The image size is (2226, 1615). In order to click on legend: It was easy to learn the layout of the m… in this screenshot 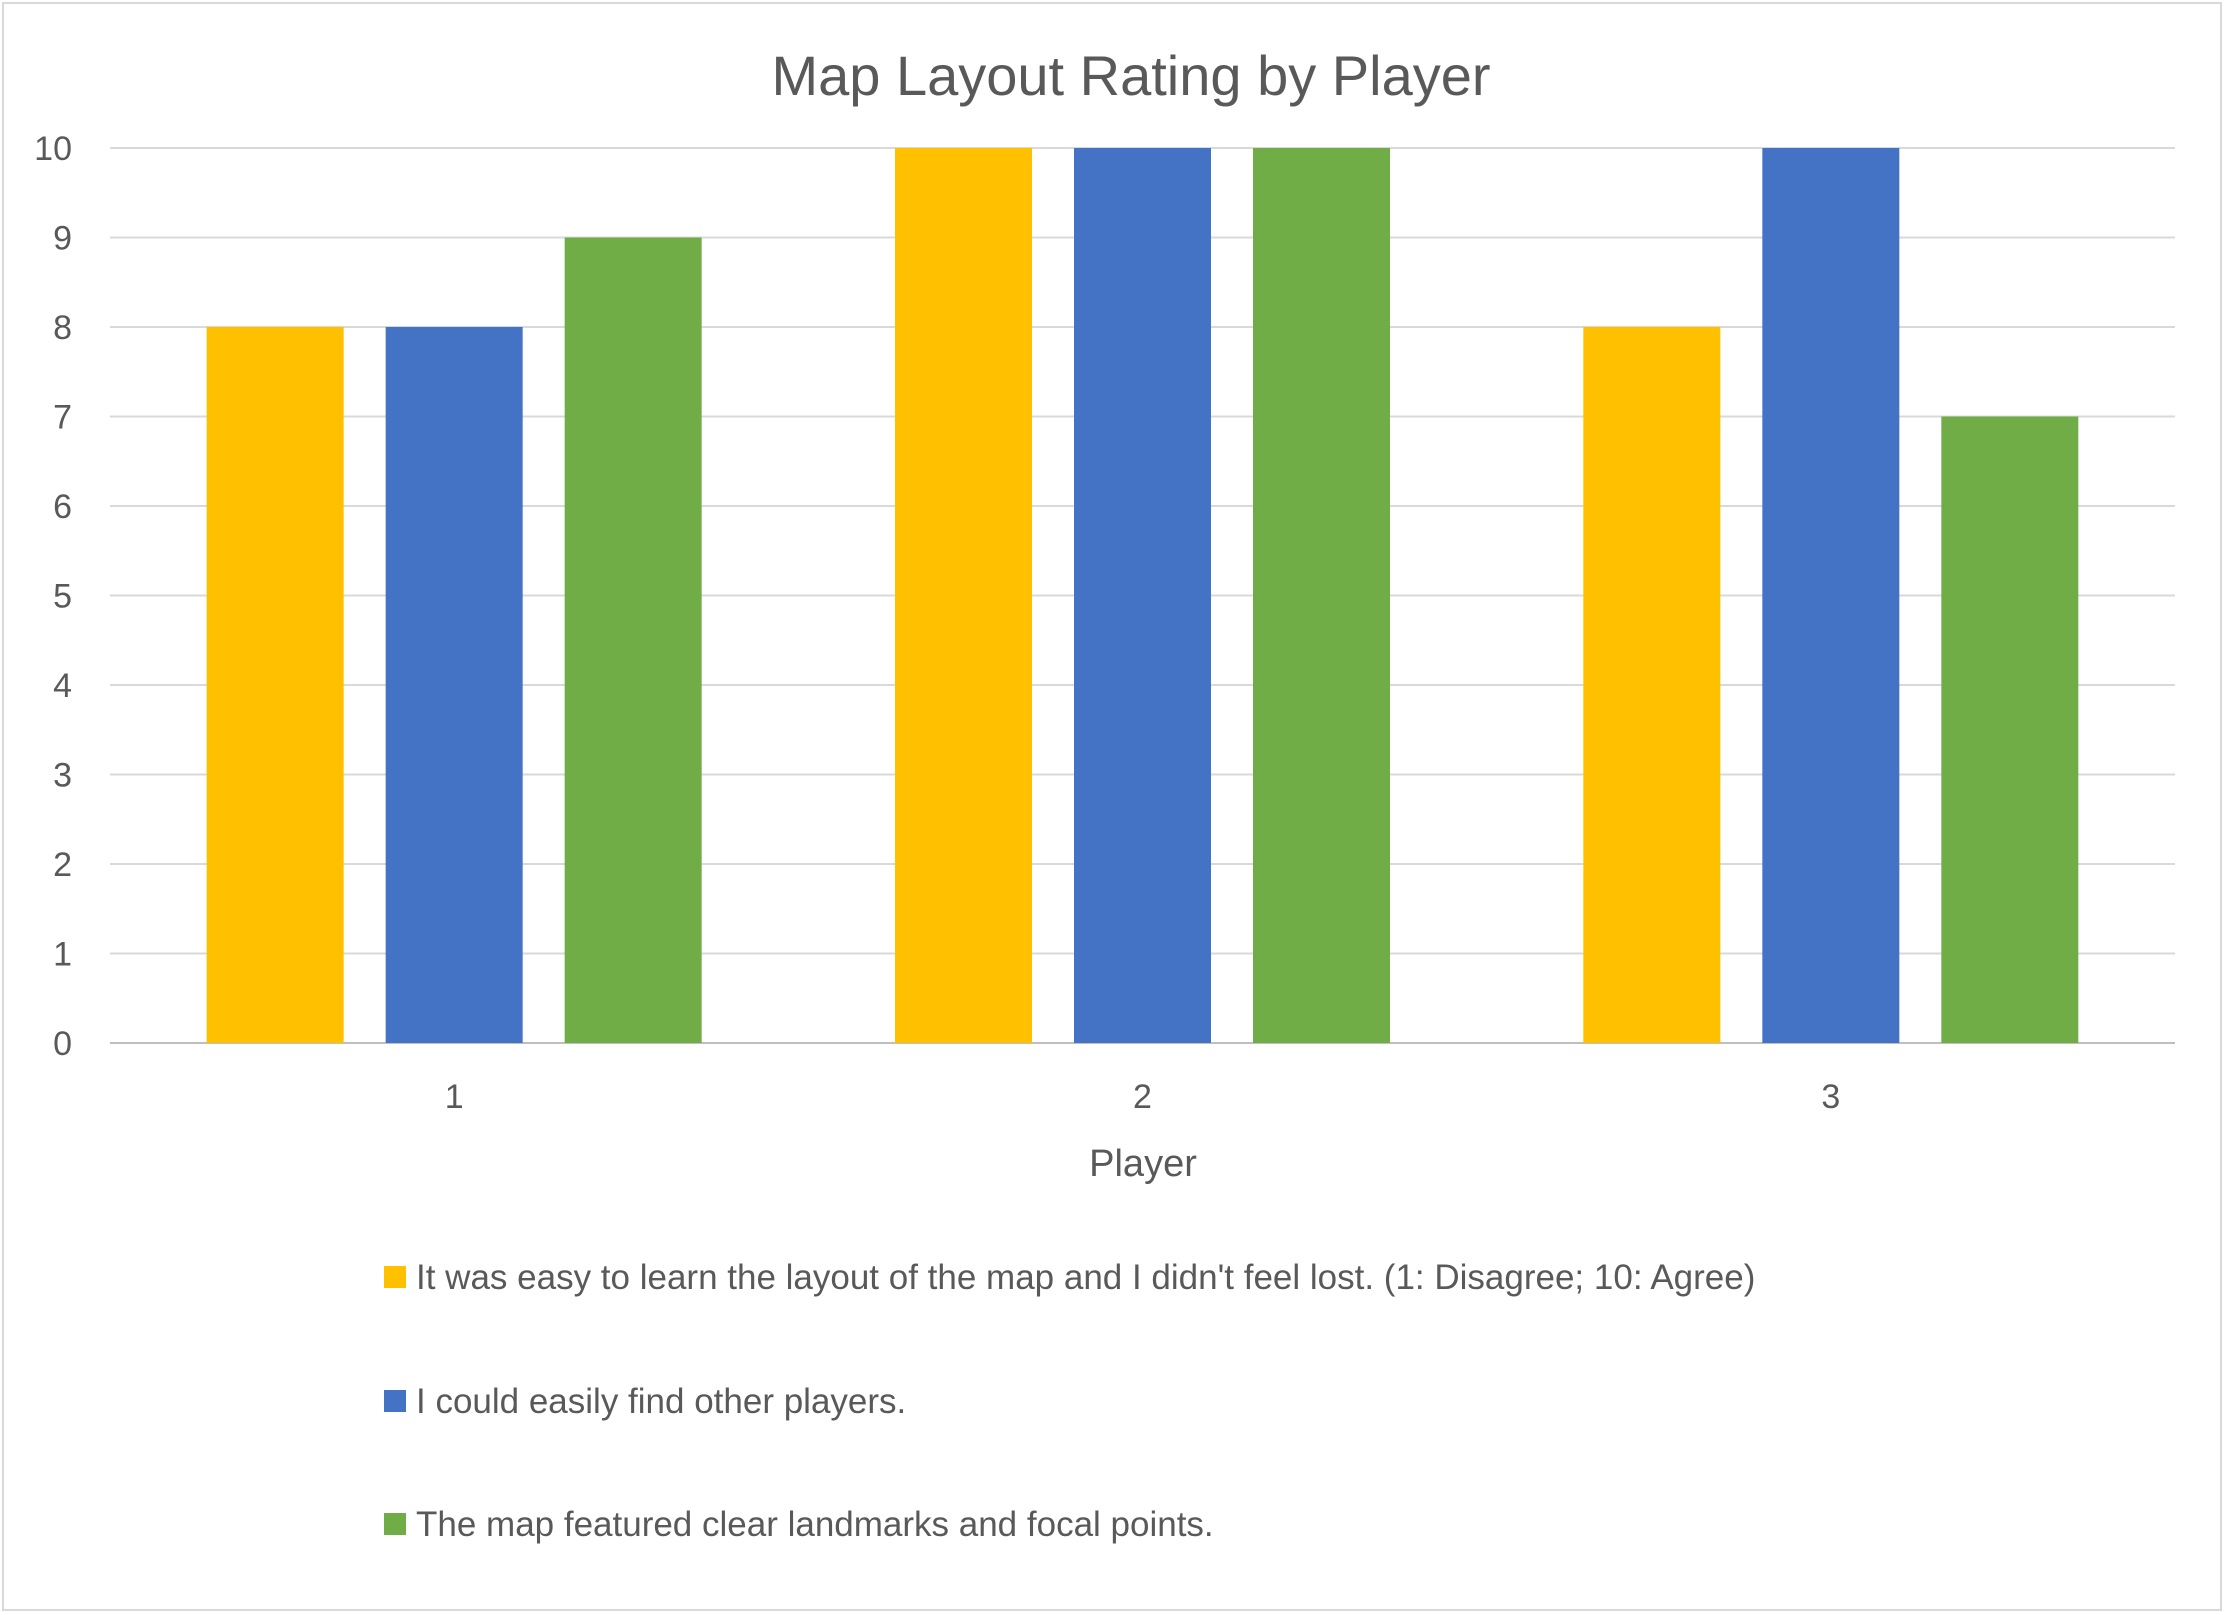, I will do `click(1069, 1401)`.